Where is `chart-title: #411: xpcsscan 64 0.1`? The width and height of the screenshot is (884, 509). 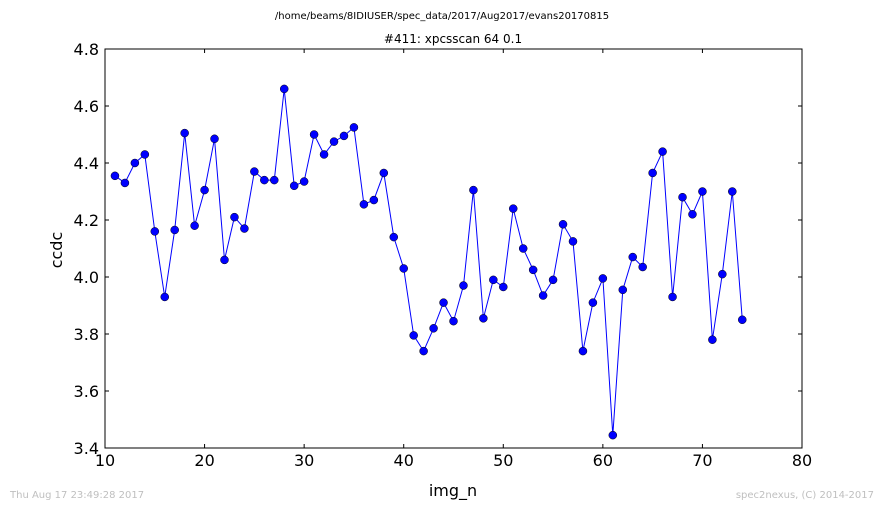 chart-title: #411: xpcsscan 64 0.1 is located at coordinates (453, 39).